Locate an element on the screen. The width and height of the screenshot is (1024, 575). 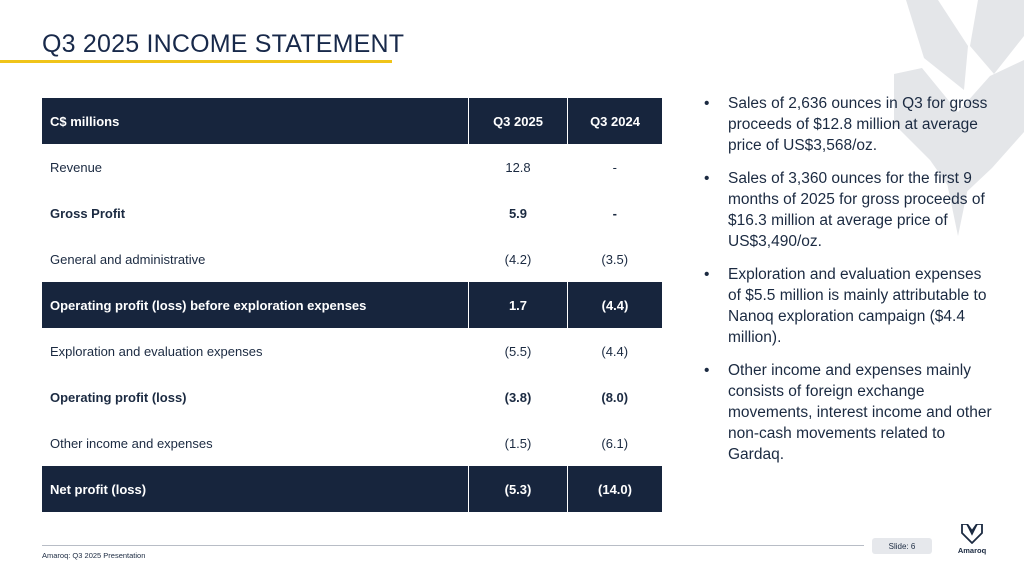
brand-watermark-icon is located at coordinates (959, 118).